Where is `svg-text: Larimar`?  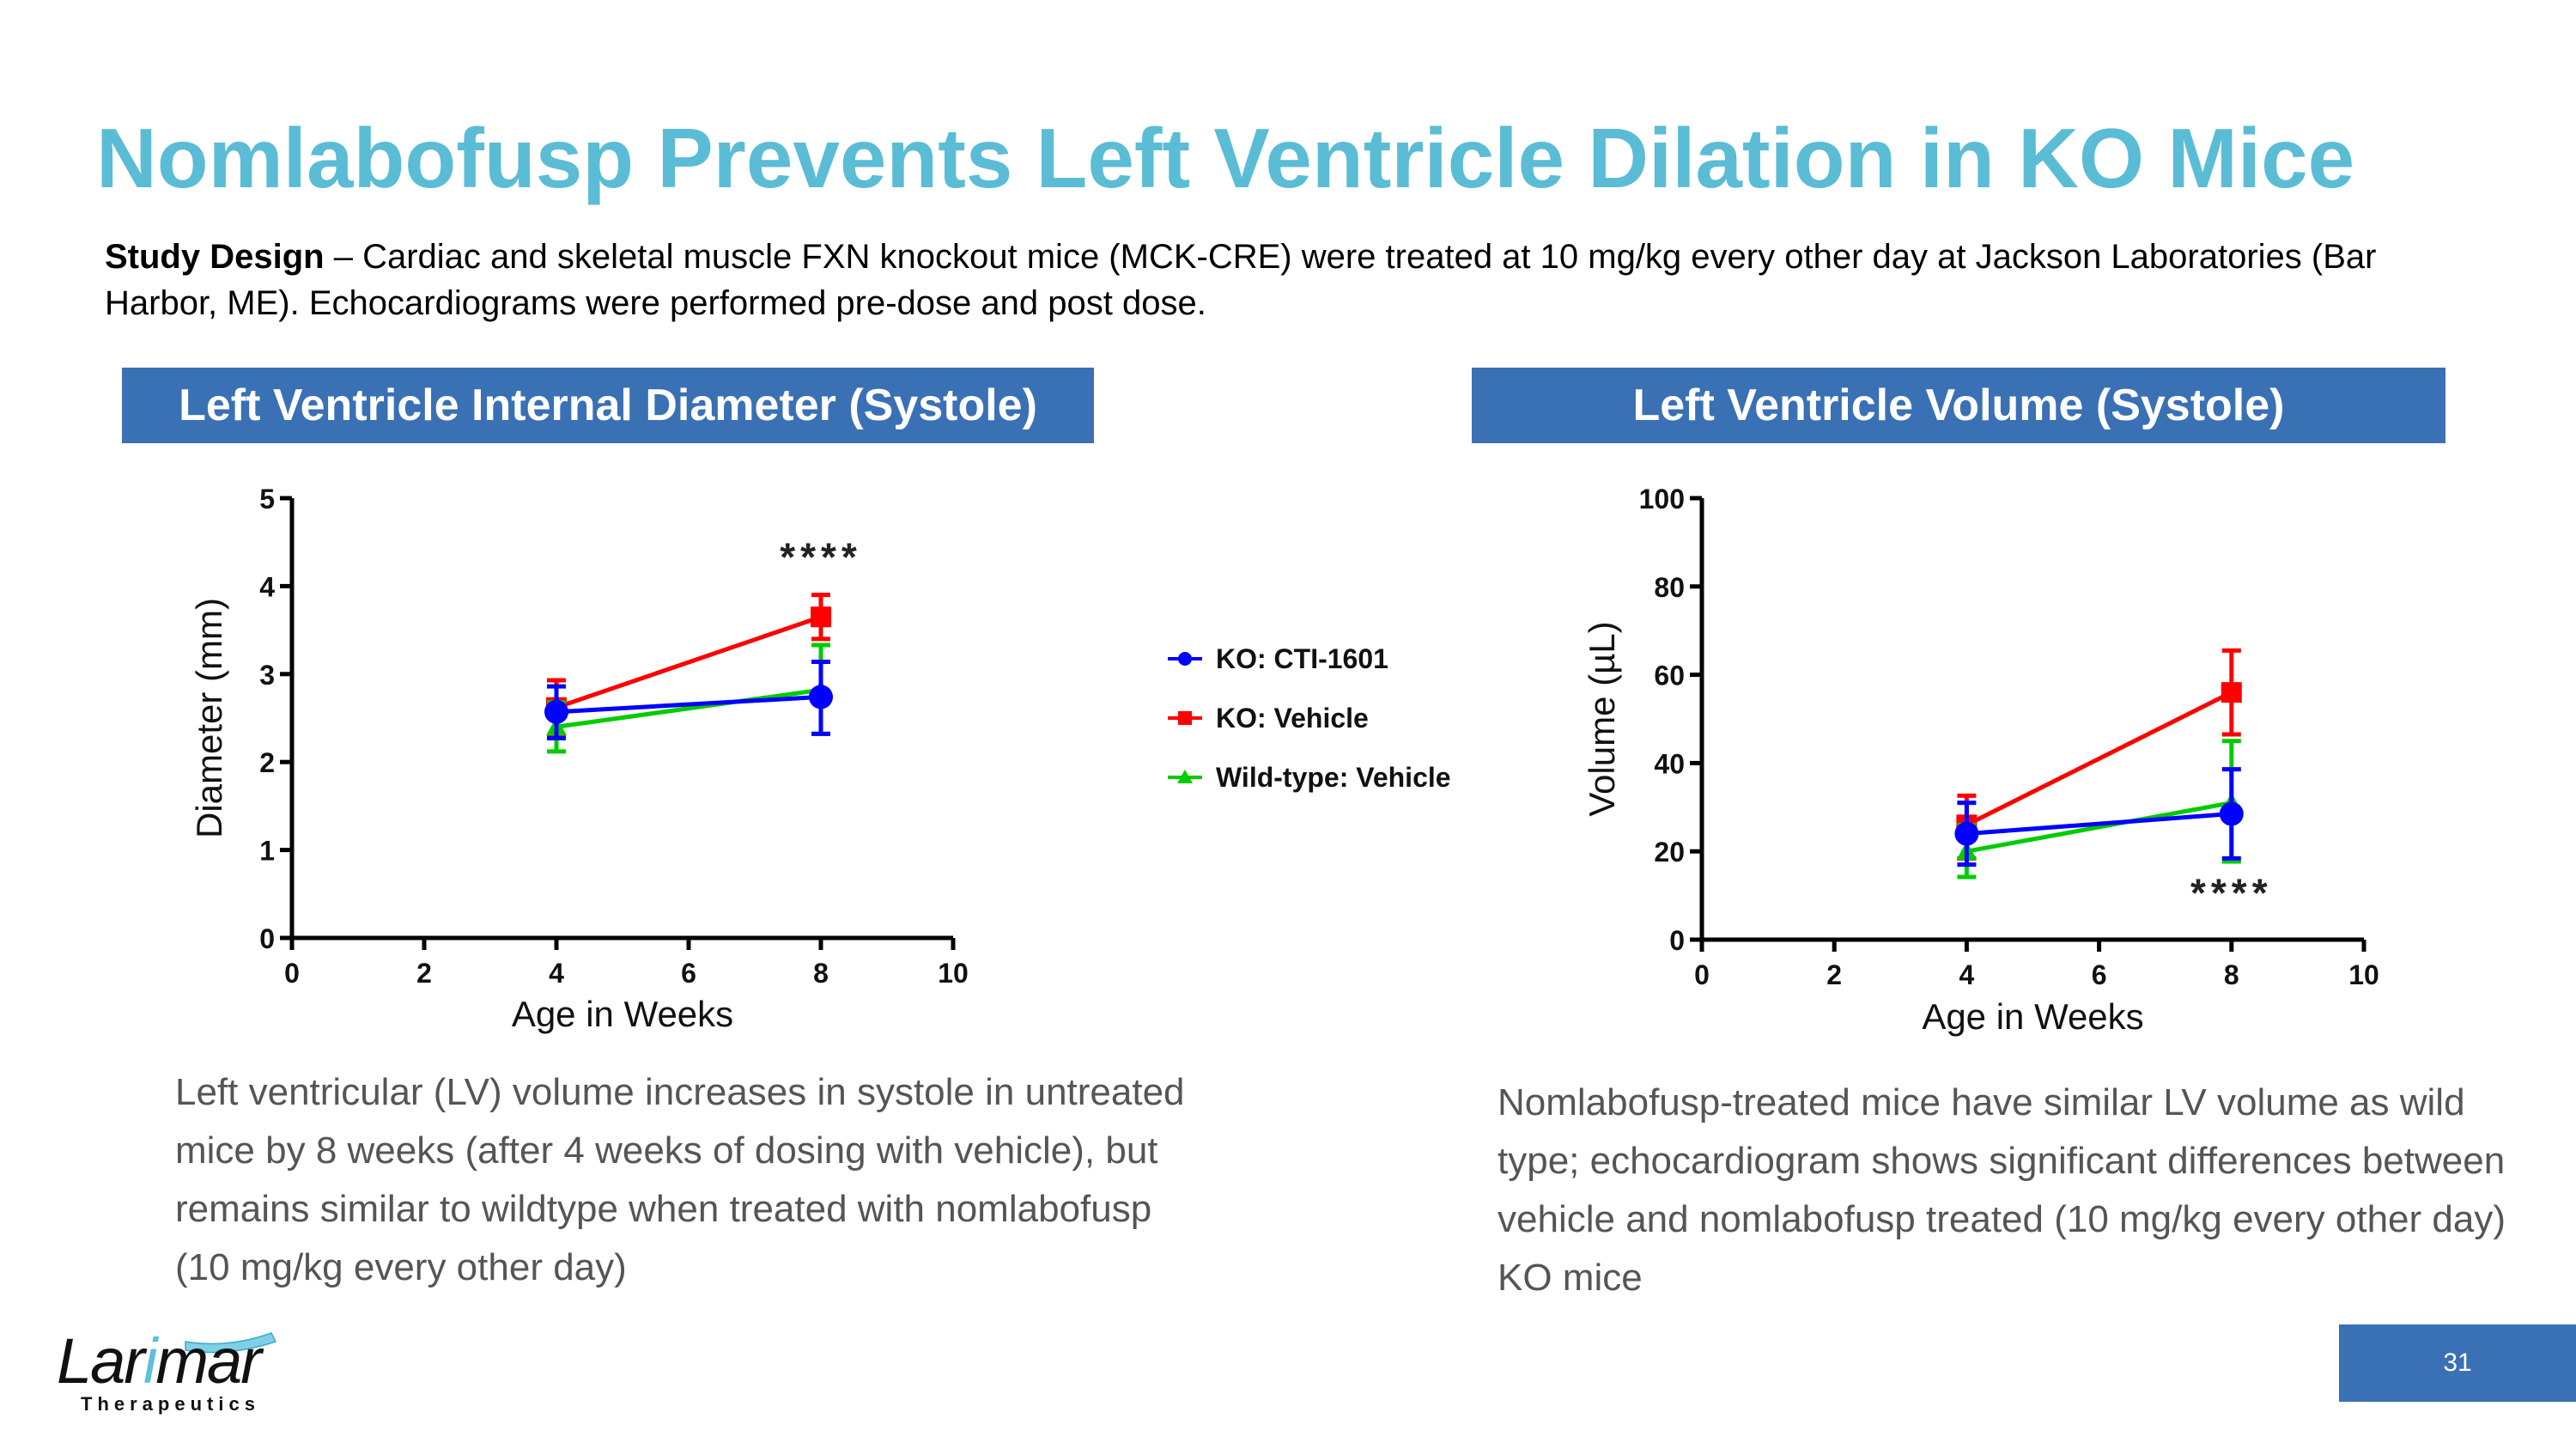
svg-text: Larimar is located at coordinates (160, 1361).